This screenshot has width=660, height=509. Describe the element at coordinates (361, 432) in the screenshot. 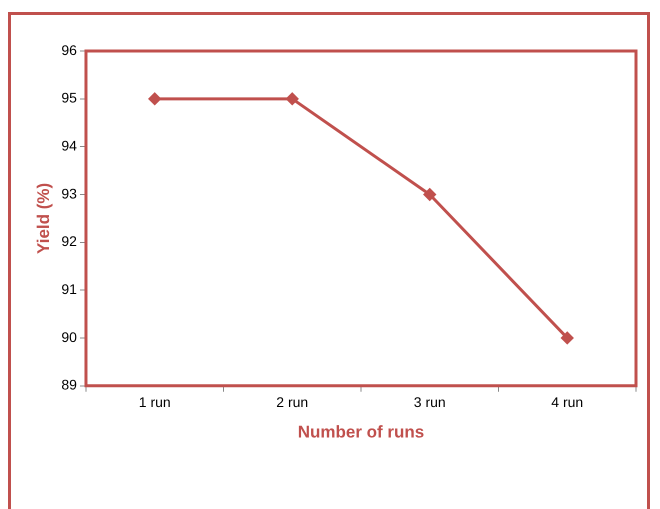

I see `x-axis-title: Number of runs` at that location.